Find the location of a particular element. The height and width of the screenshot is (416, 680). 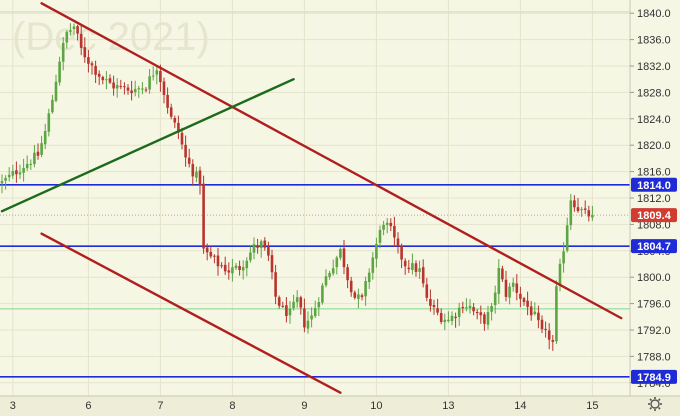

time-tick-label: 3 is located at coordinates (13, 406).